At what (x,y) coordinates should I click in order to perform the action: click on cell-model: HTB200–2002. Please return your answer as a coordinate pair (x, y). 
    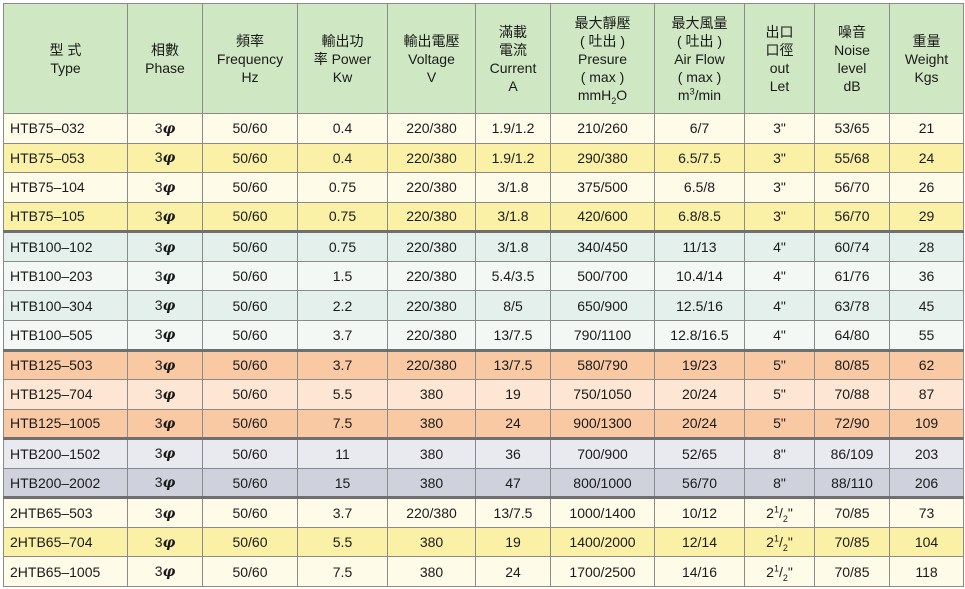
    Looking at the image, I should click on (65, 483).